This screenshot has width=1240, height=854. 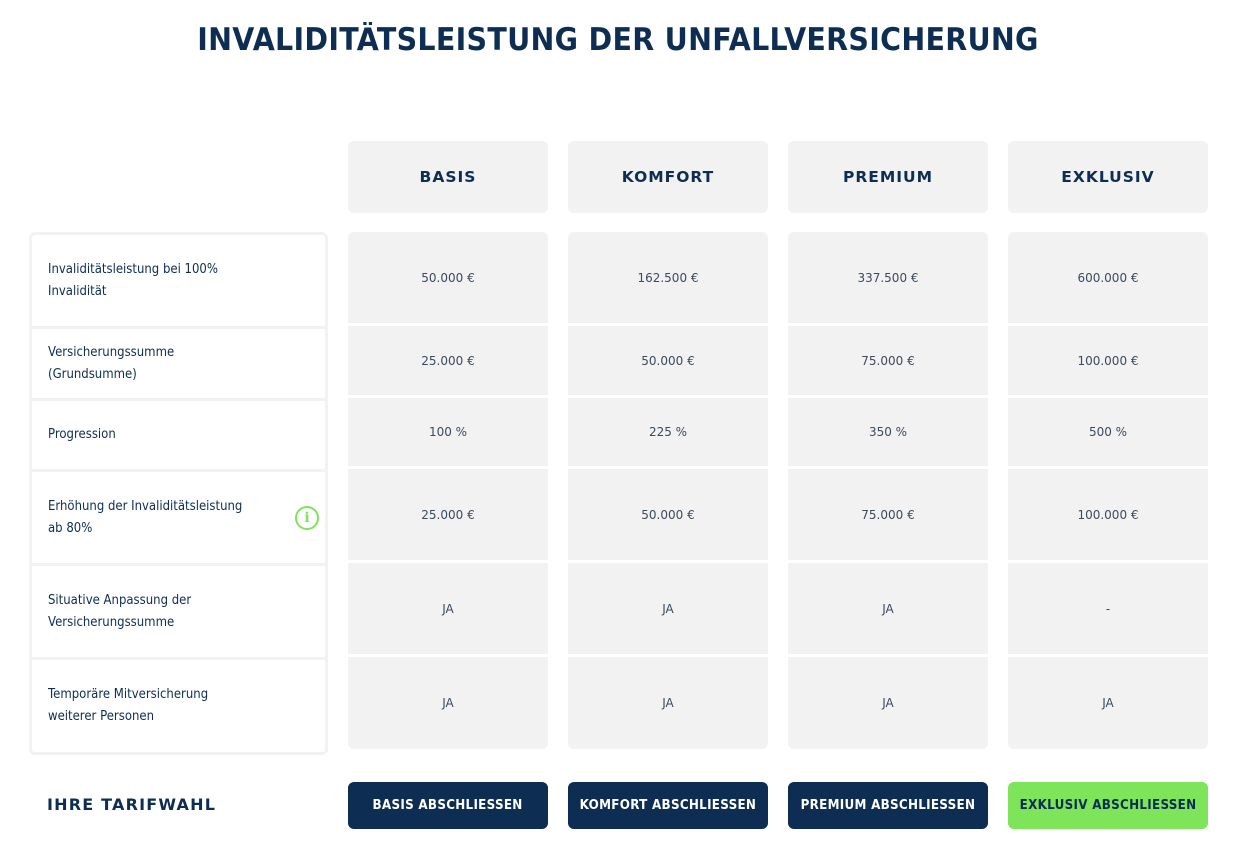 I want to click on plan-value-cell: 500 %, so click(x=1108, y=433).